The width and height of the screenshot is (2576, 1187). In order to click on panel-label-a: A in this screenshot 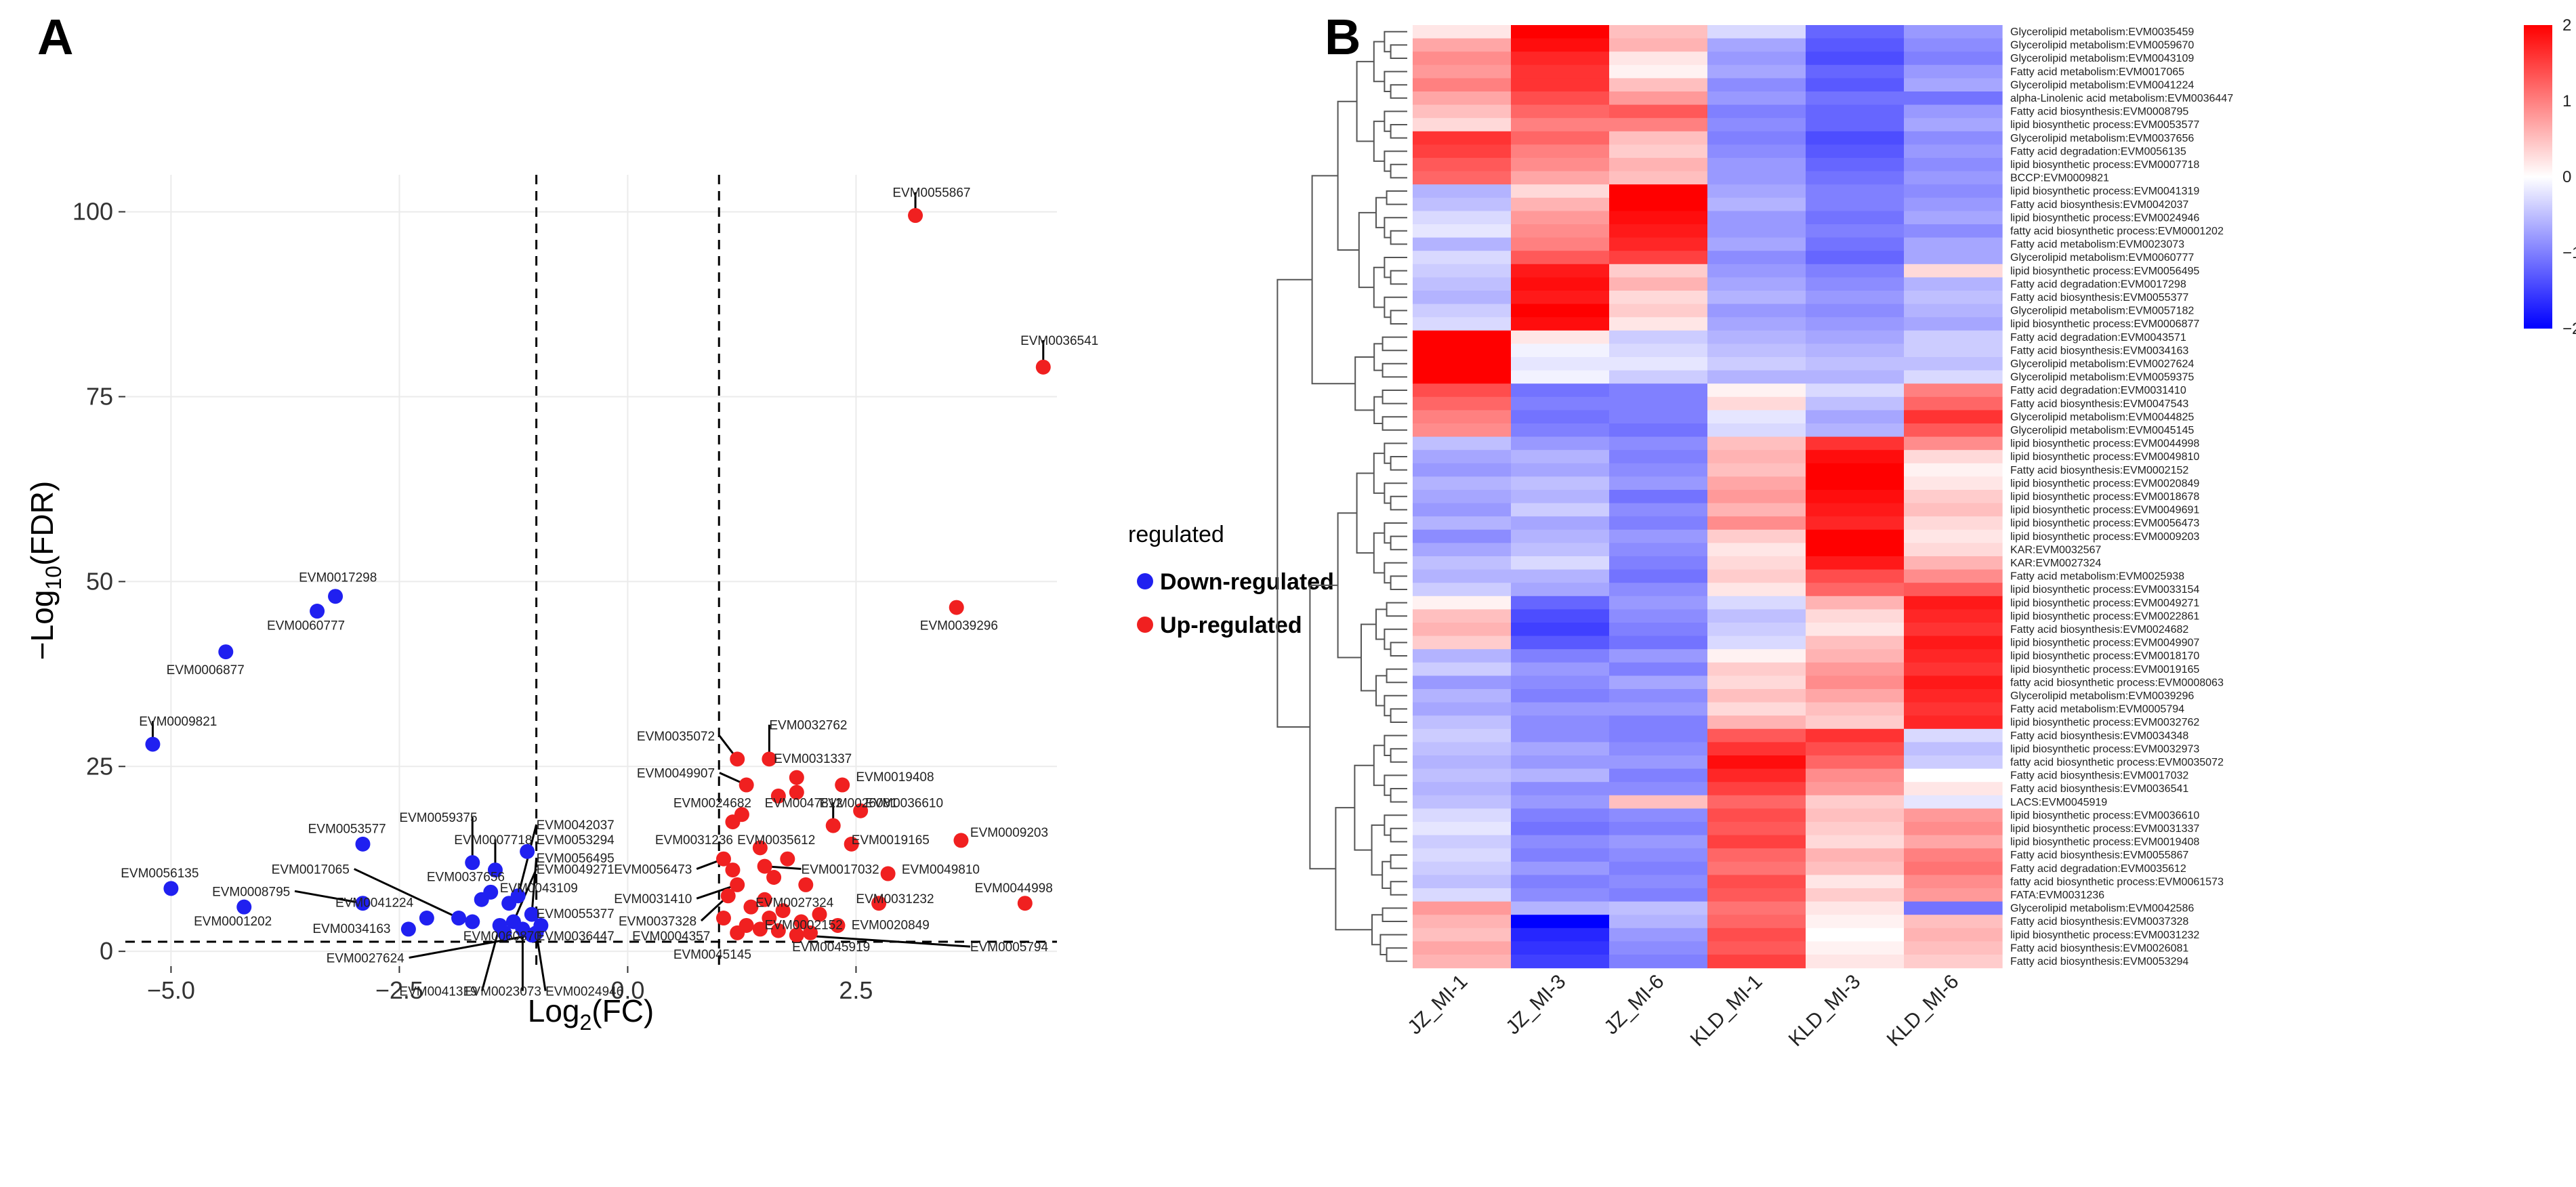, I will do `click(55, 37)`.